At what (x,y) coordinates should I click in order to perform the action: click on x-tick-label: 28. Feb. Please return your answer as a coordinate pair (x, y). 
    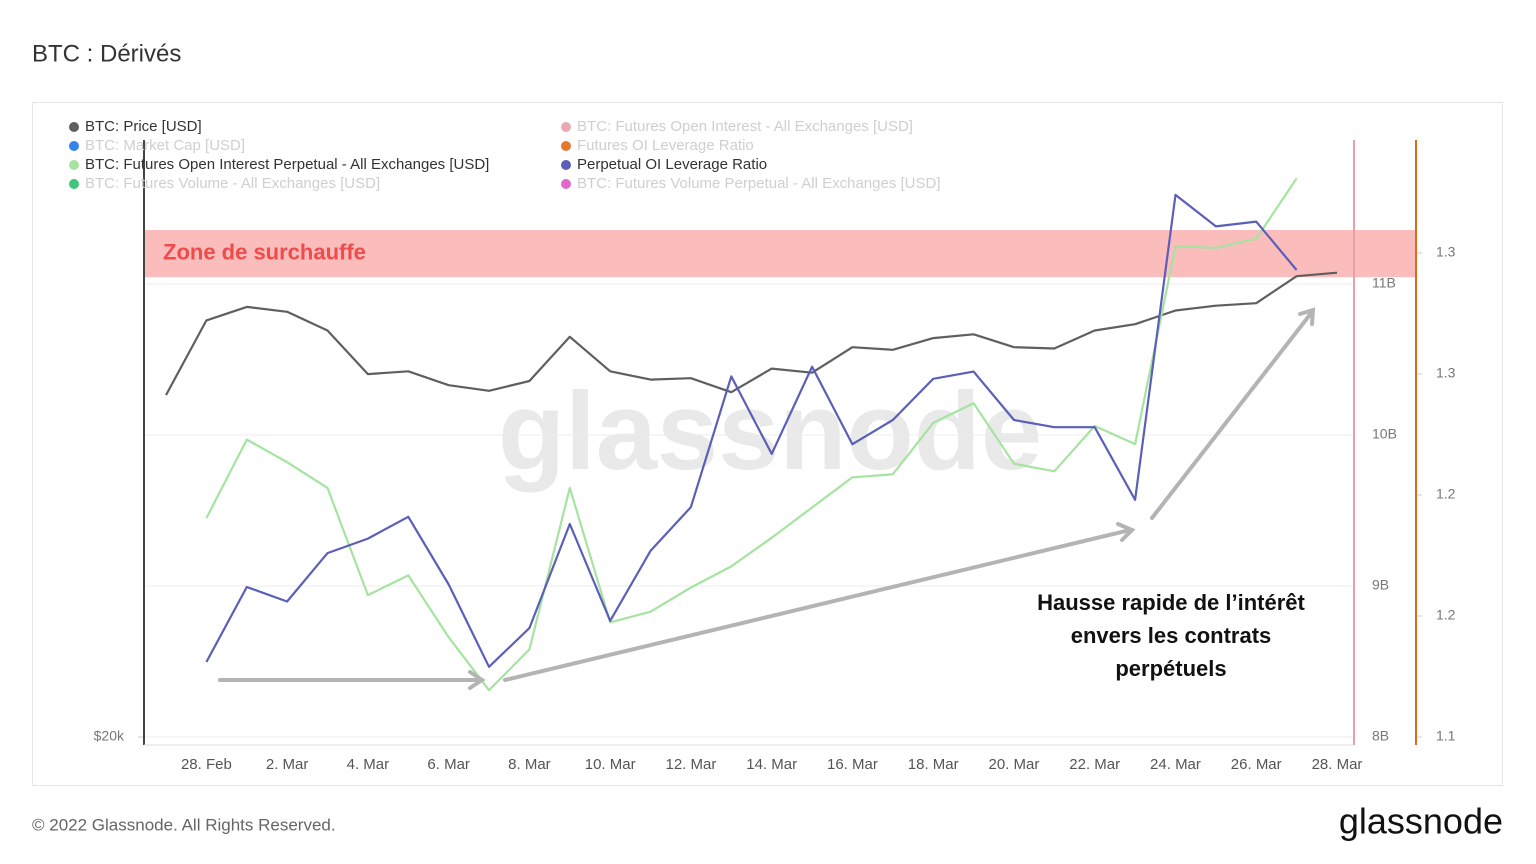
    Looking at the image, I should click on (206, 764).